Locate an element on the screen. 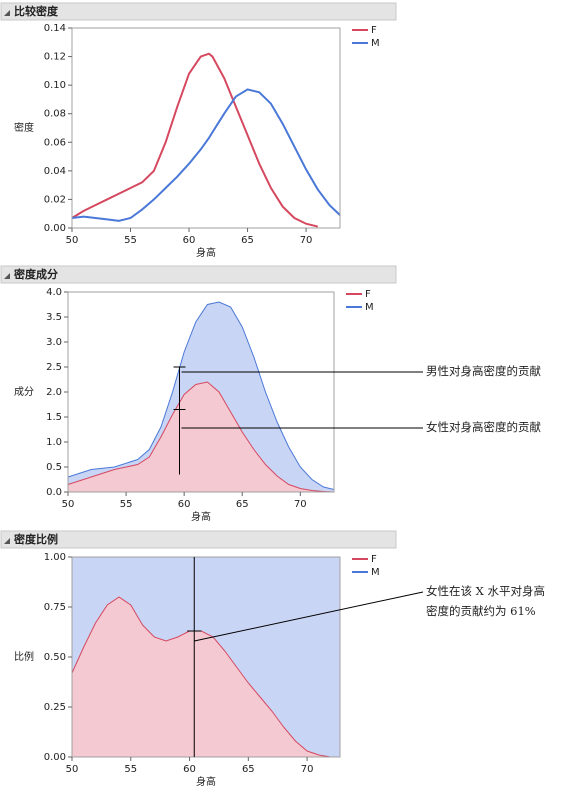 This screenshot has width=575, height=795. plot-frame is located at coordinates (206, 128).